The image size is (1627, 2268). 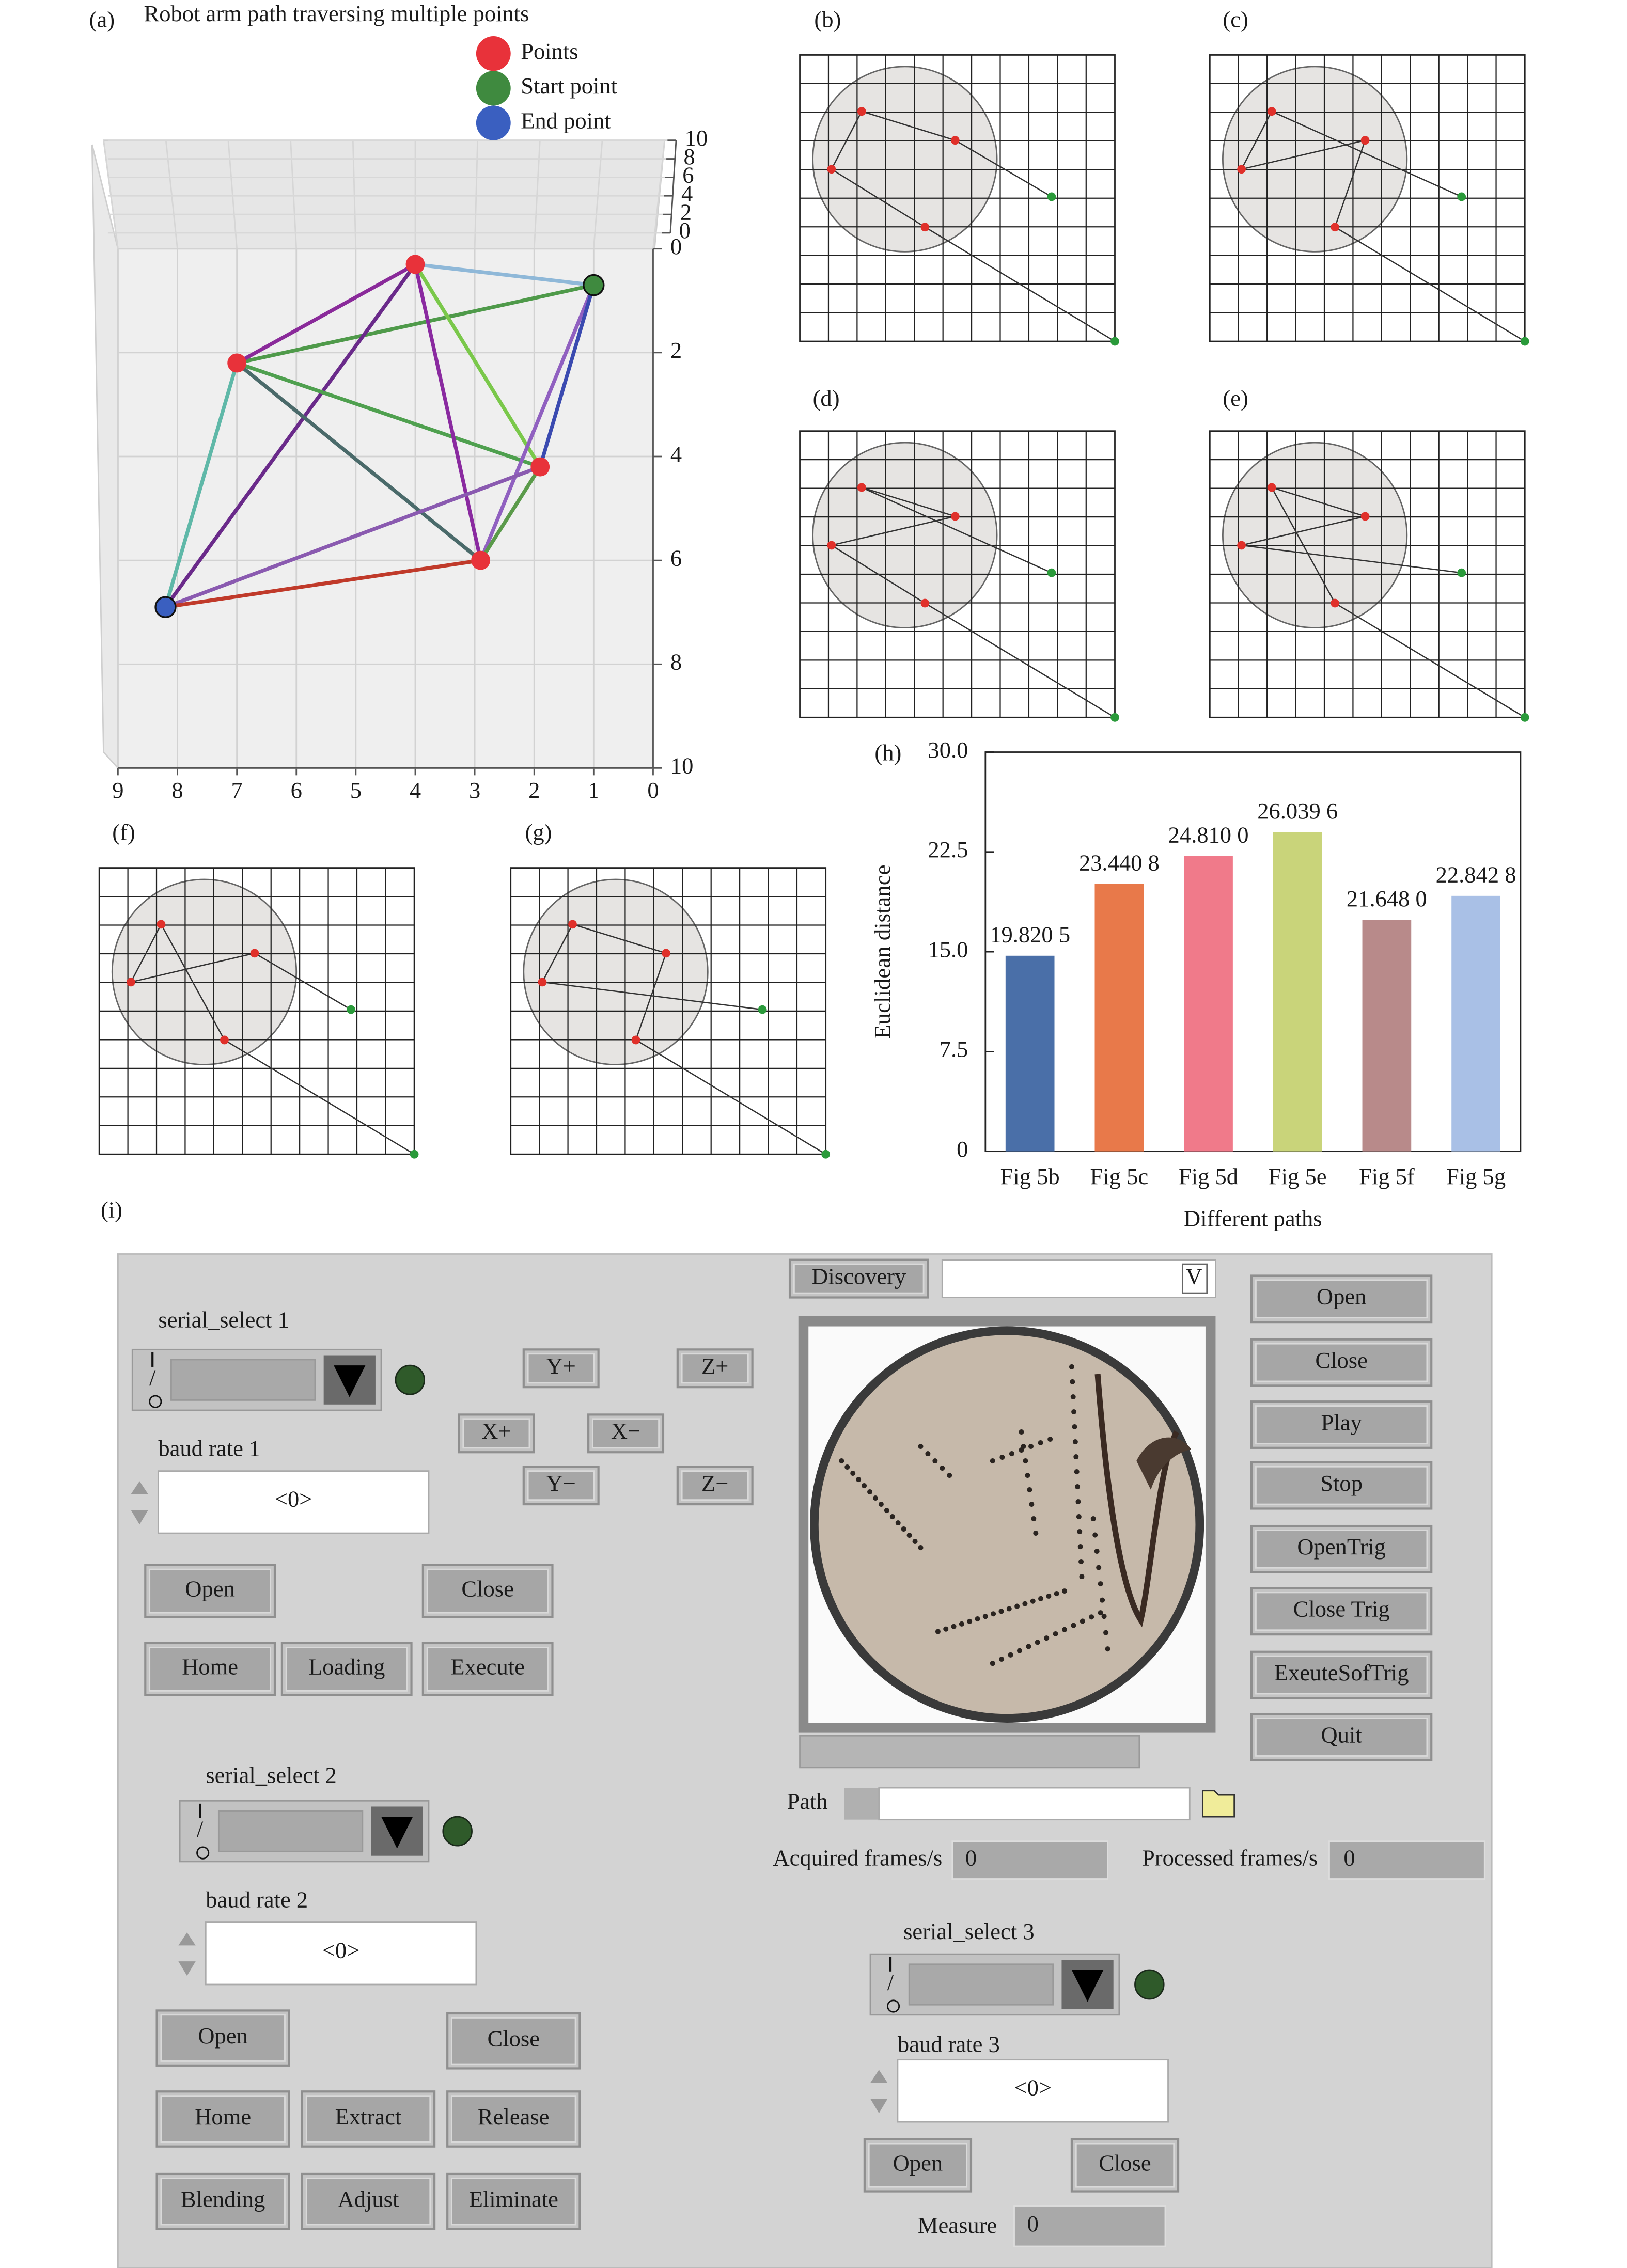 What do you see at coordinates (368, 2119) in the screenshot?
I see `button: Extract` at bounding box center [368, 2119].